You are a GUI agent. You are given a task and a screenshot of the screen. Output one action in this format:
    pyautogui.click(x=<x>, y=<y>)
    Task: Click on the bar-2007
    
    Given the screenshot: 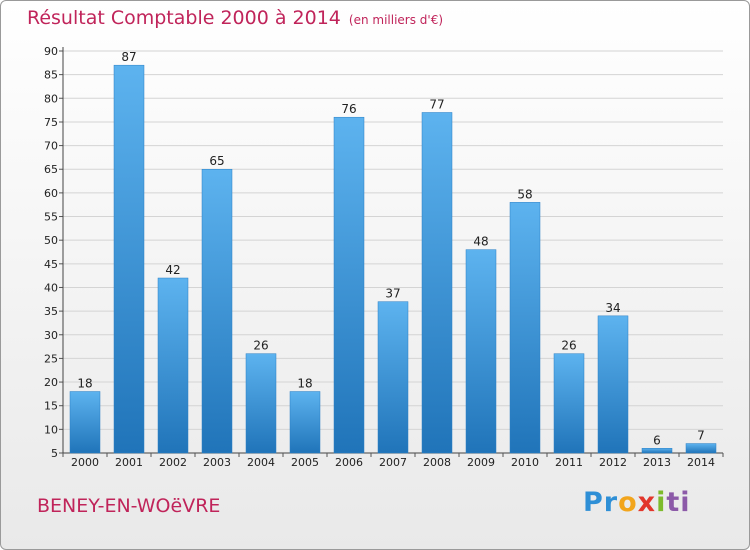 What is the action you would take?
    pyautogui.click(x=393, y=377)
    